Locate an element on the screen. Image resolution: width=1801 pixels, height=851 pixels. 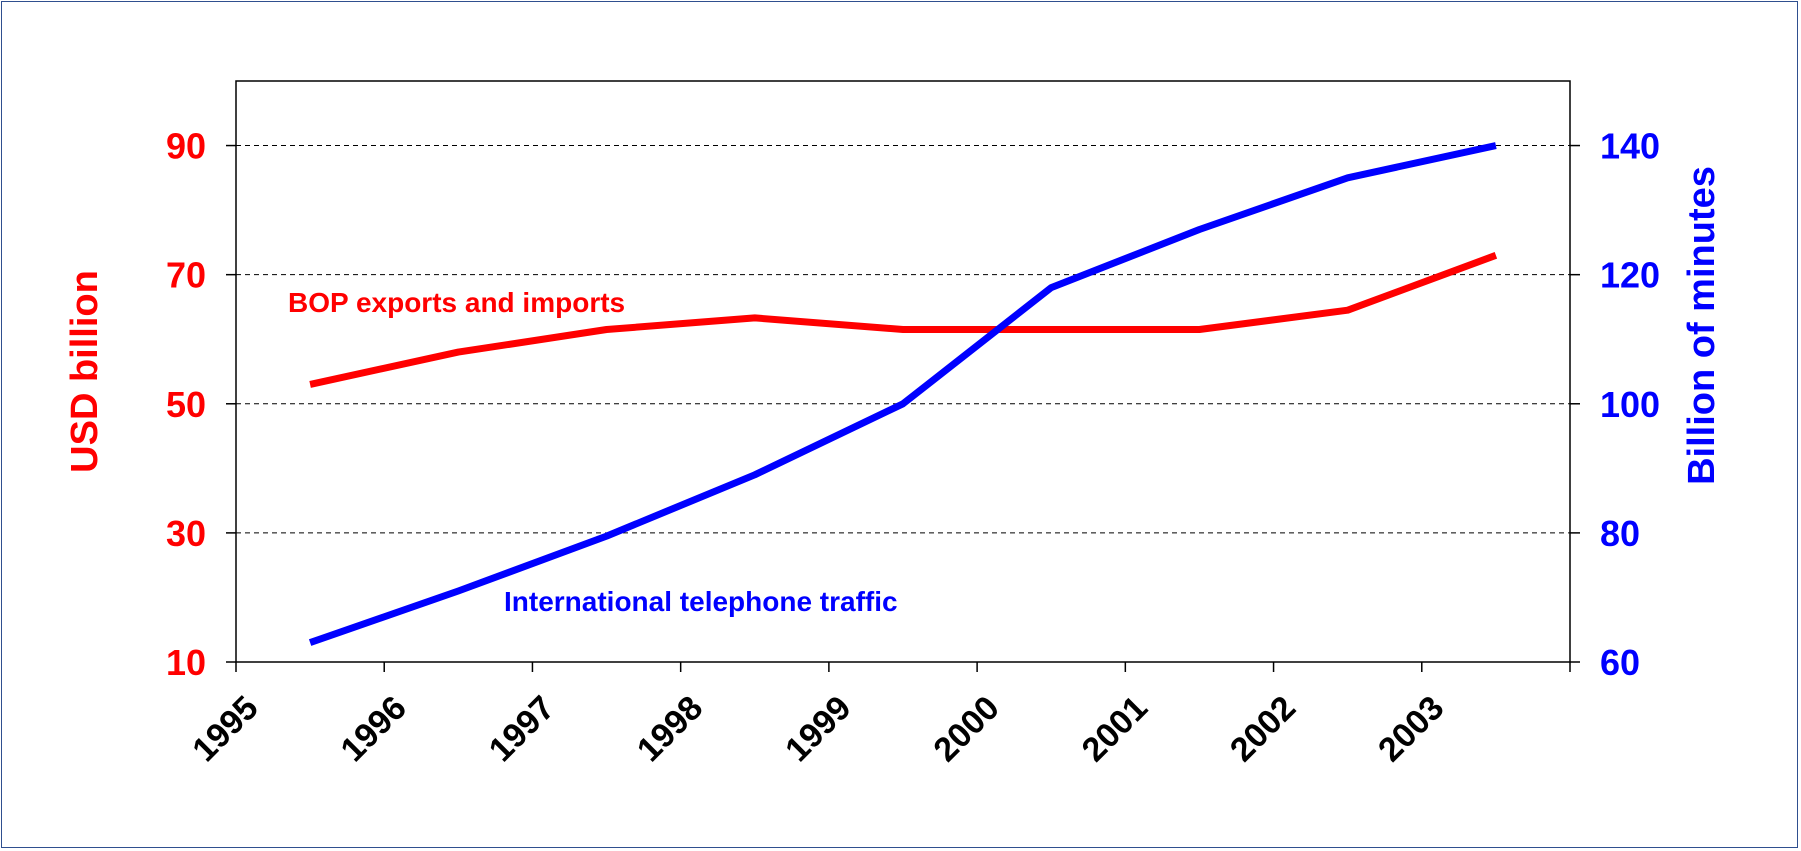
x-tick-label: 1995 is located at coordinates (225, 729).